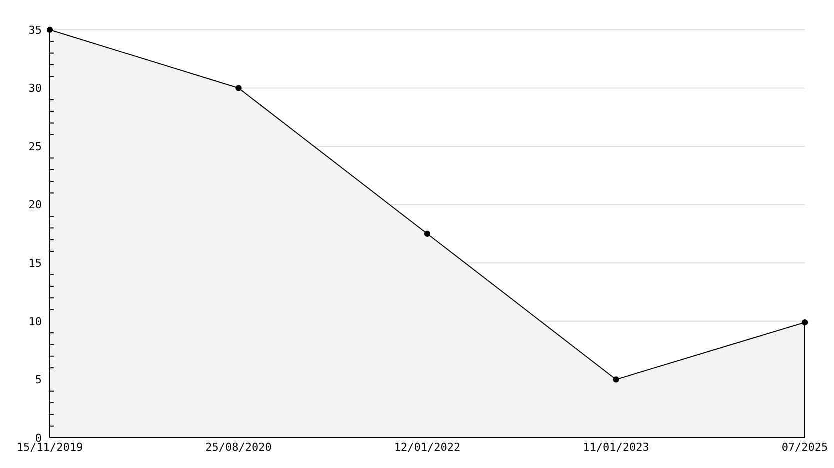 This screenshot has height=468, width=834. Describe the element at coordinates (239, 447) in the screenshot. I see `x-tick-label: 25/08/2020` at that location.